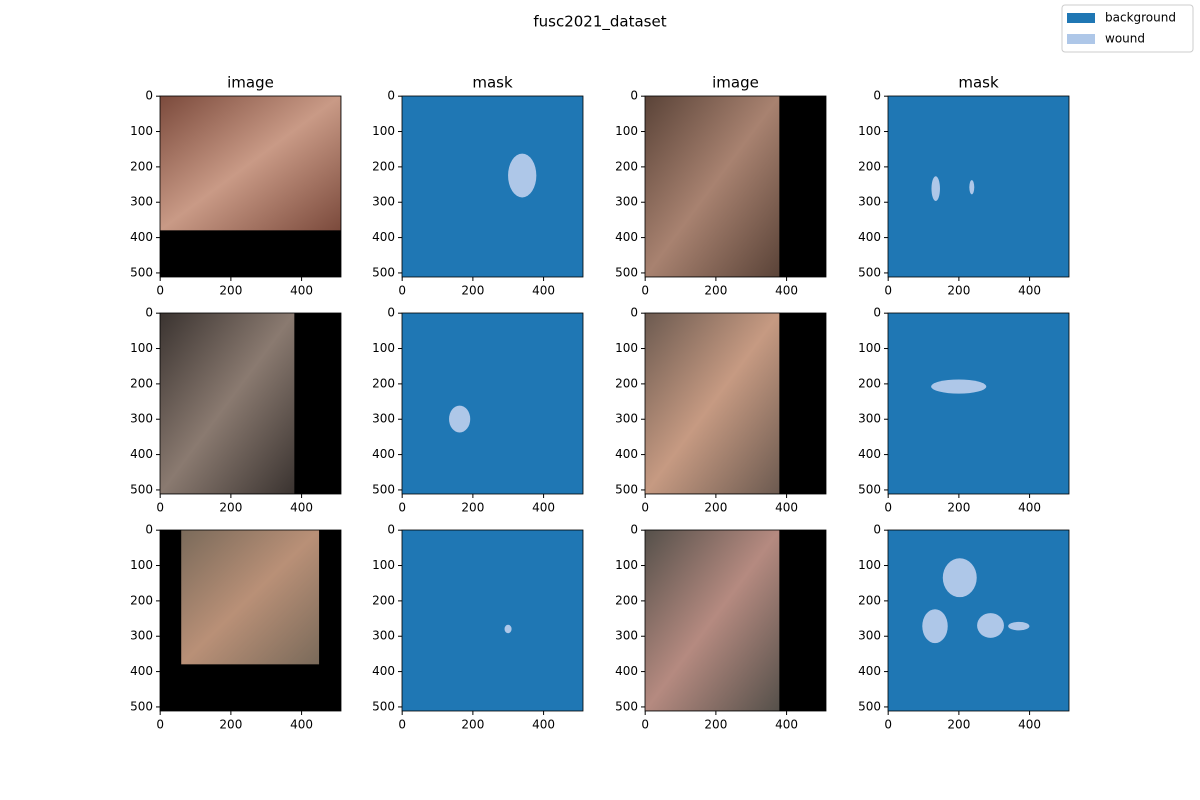  Describe the element at coordinates (599, 22) in the screenshot. I see `figure-title: fusc2021_dataset` at that location.